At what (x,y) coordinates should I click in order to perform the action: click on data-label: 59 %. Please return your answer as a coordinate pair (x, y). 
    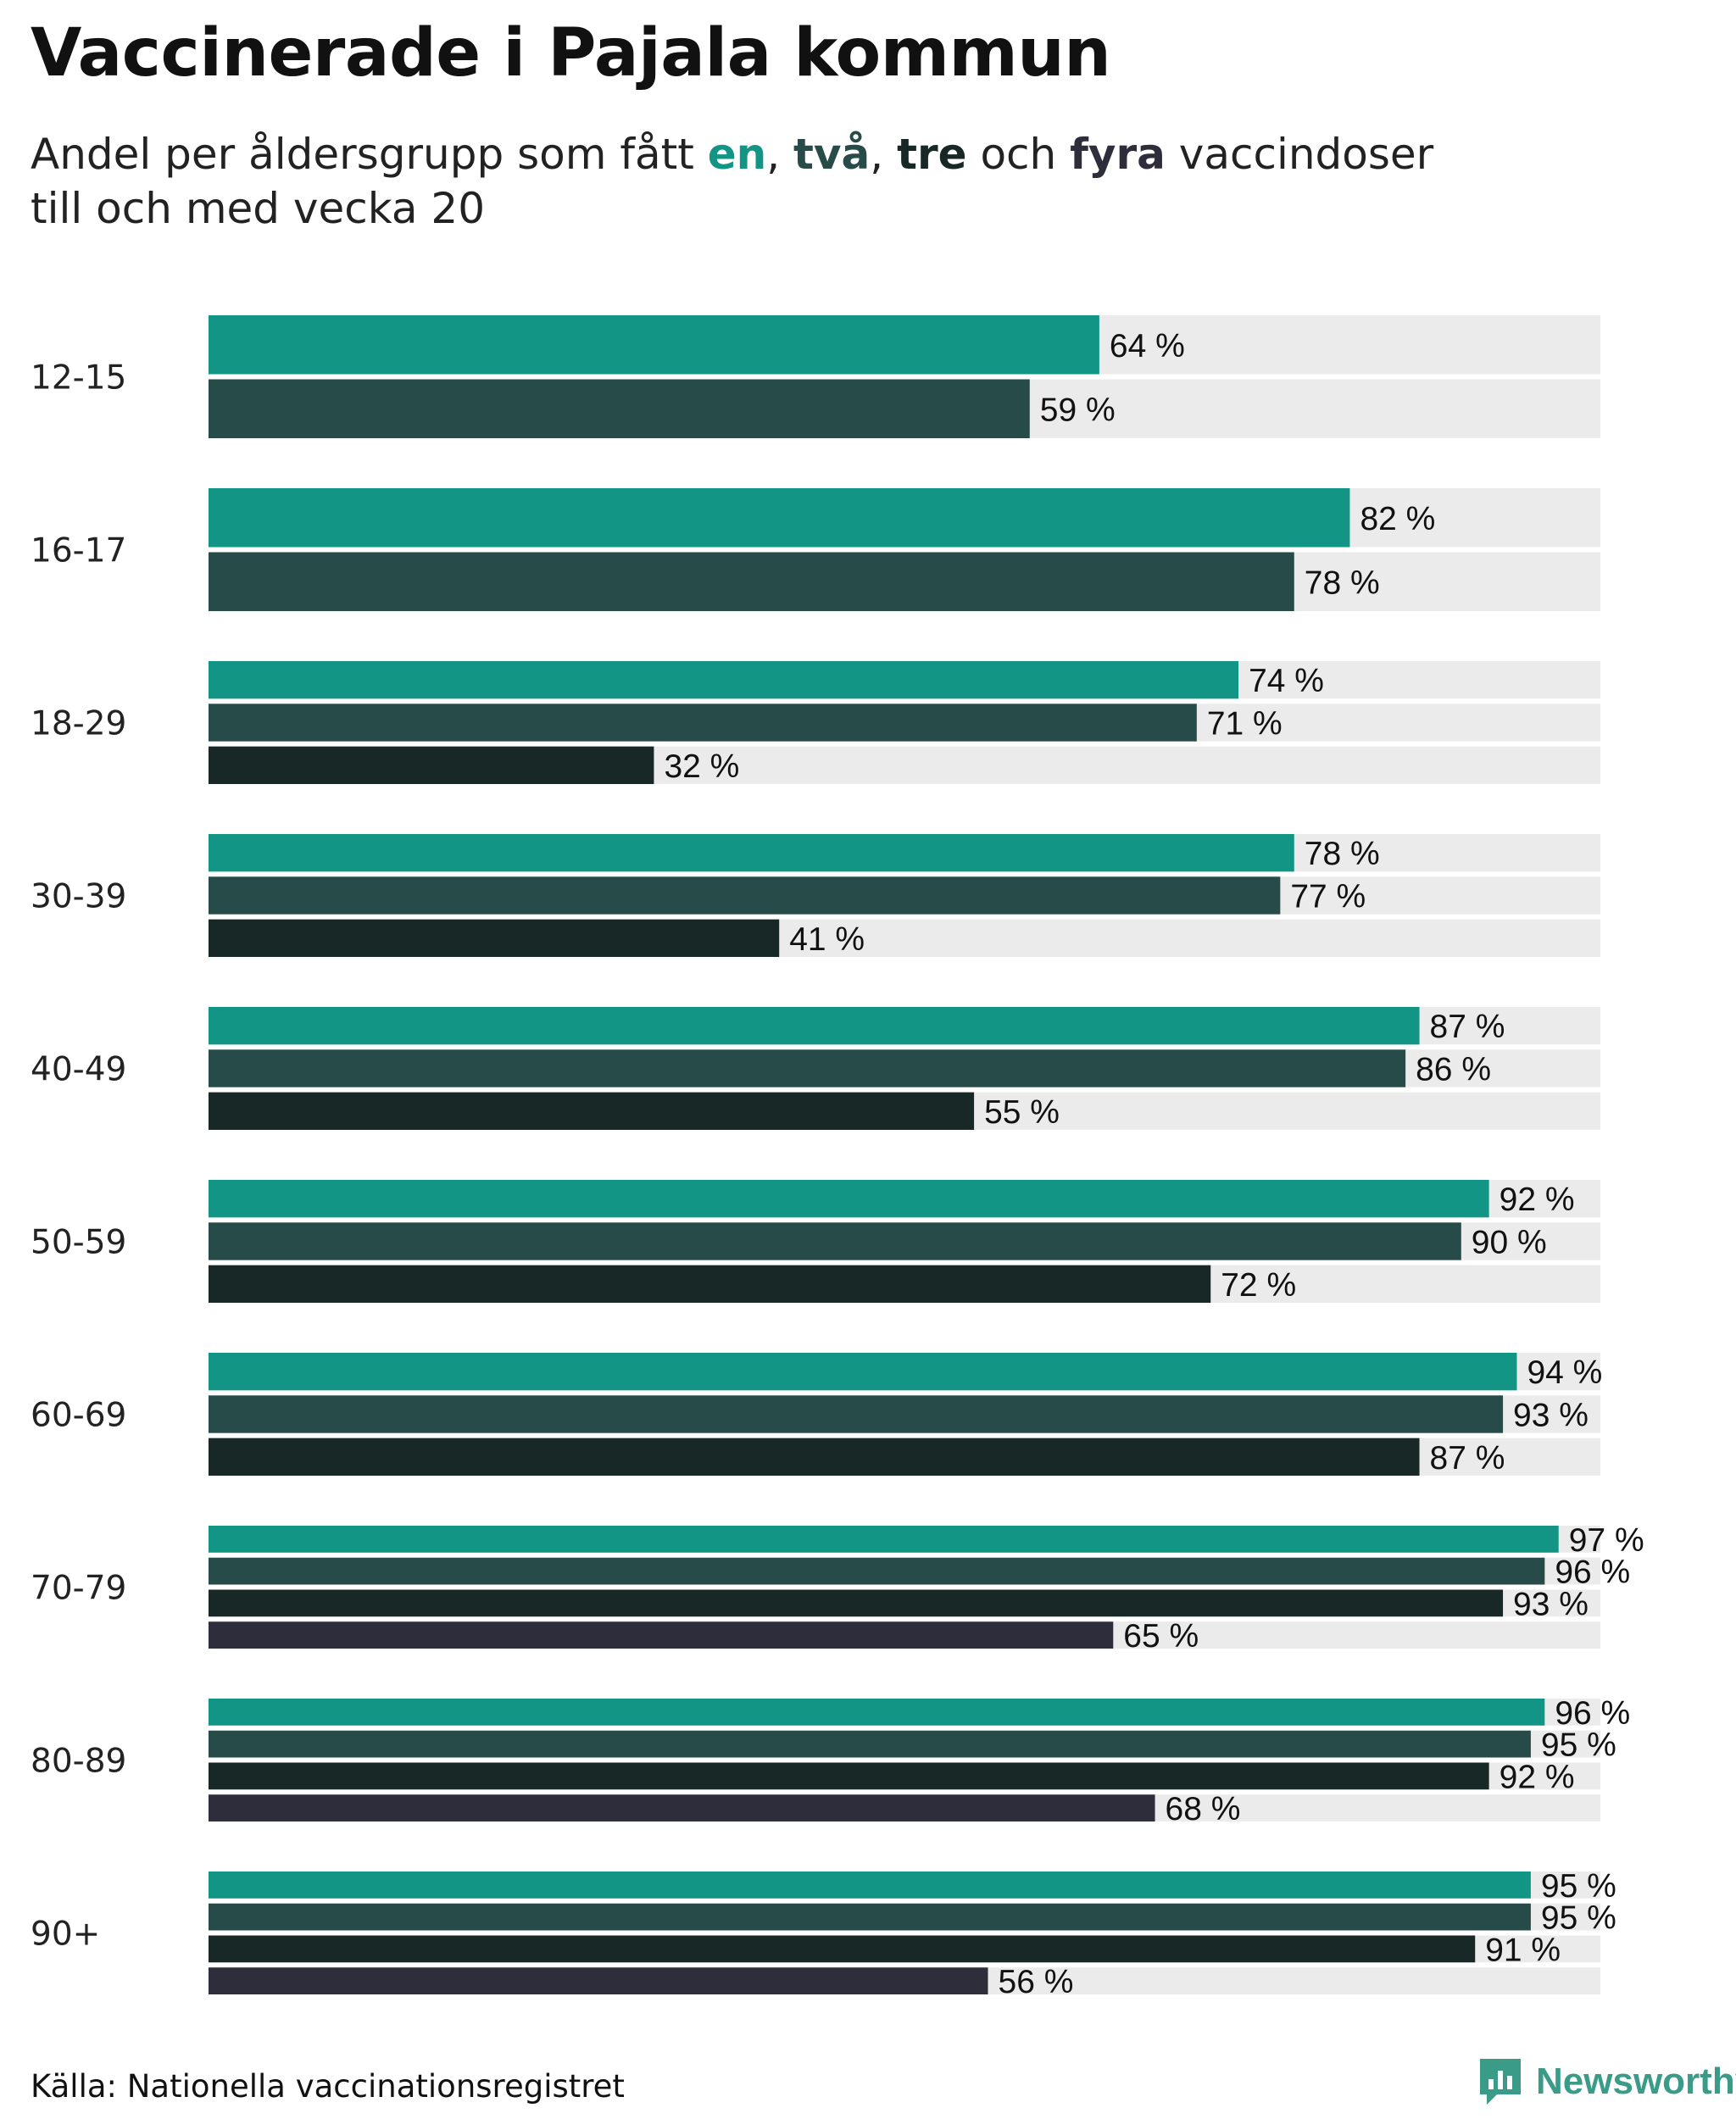
    Looking at the image, I should click on (1078, 410).